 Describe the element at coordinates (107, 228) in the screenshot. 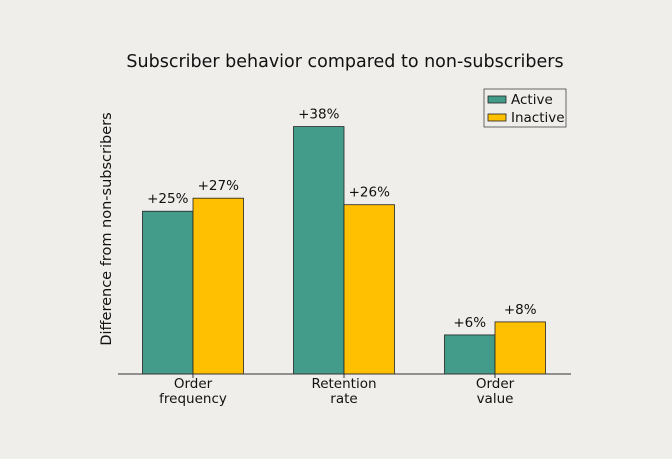

I see `y-axis-label: Difference from non-subscribers` at that location.